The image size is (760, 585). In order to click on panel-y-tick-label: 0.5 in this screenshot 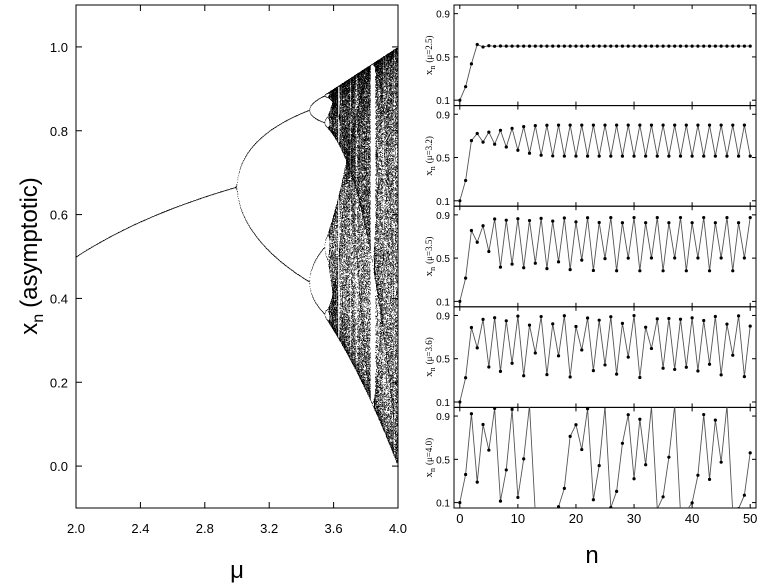, I will do `click(443, 259)`.